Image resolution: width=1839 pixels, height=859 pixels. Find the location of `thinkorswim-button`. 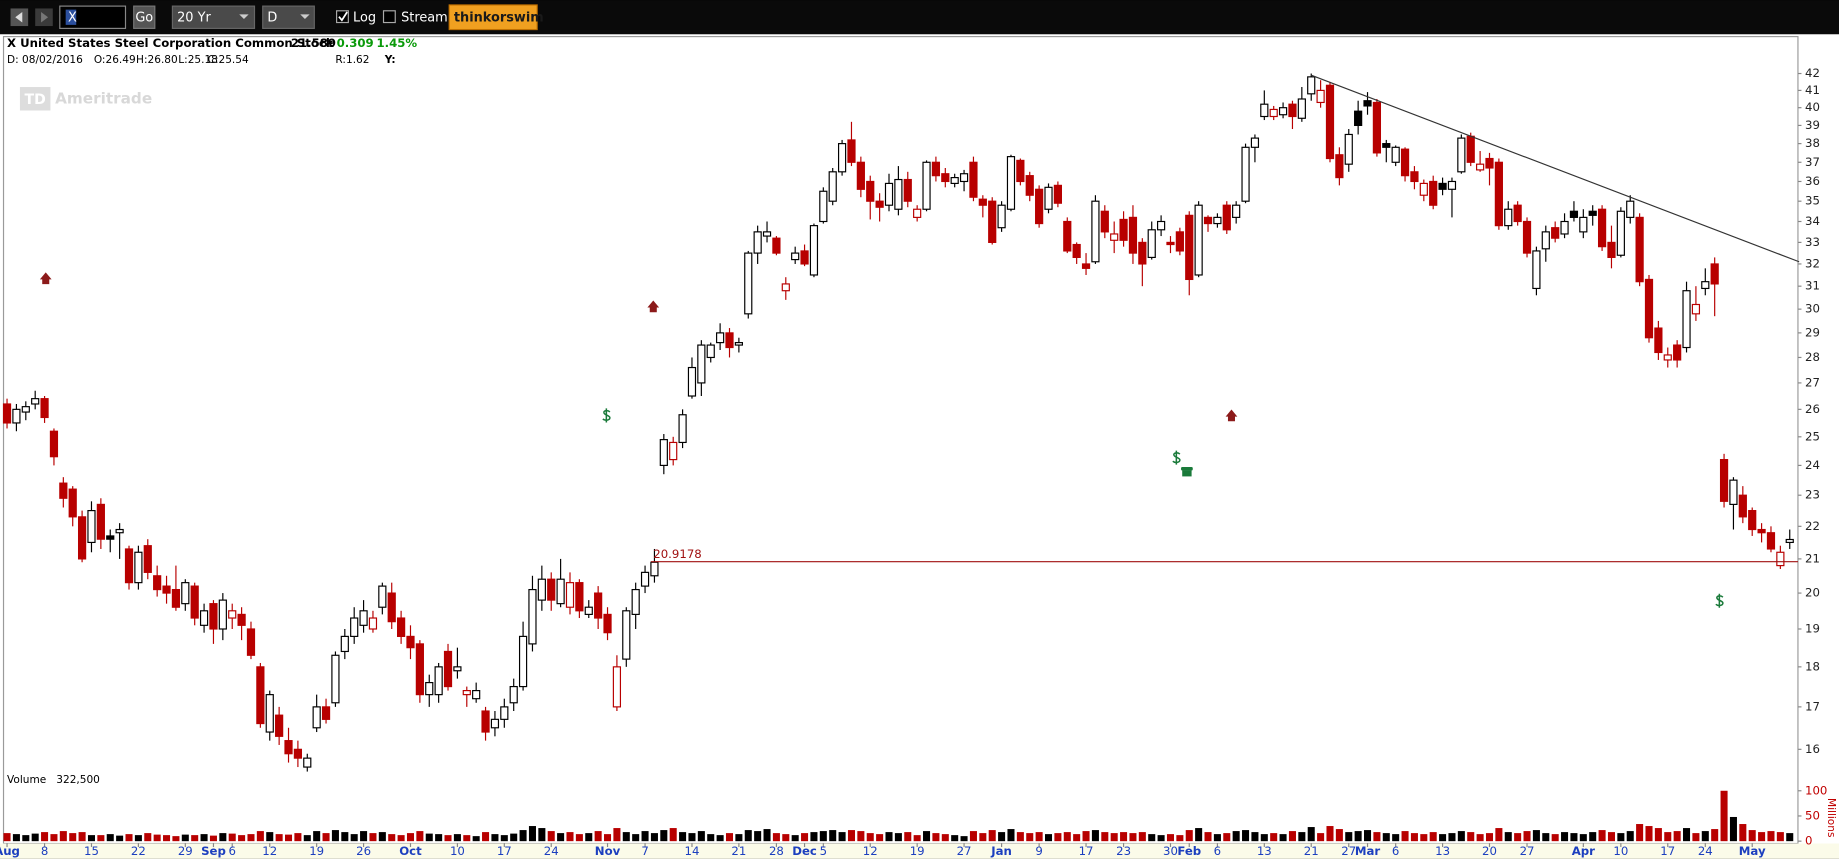

thinkorswim-button is located at coordinates (493, 17).